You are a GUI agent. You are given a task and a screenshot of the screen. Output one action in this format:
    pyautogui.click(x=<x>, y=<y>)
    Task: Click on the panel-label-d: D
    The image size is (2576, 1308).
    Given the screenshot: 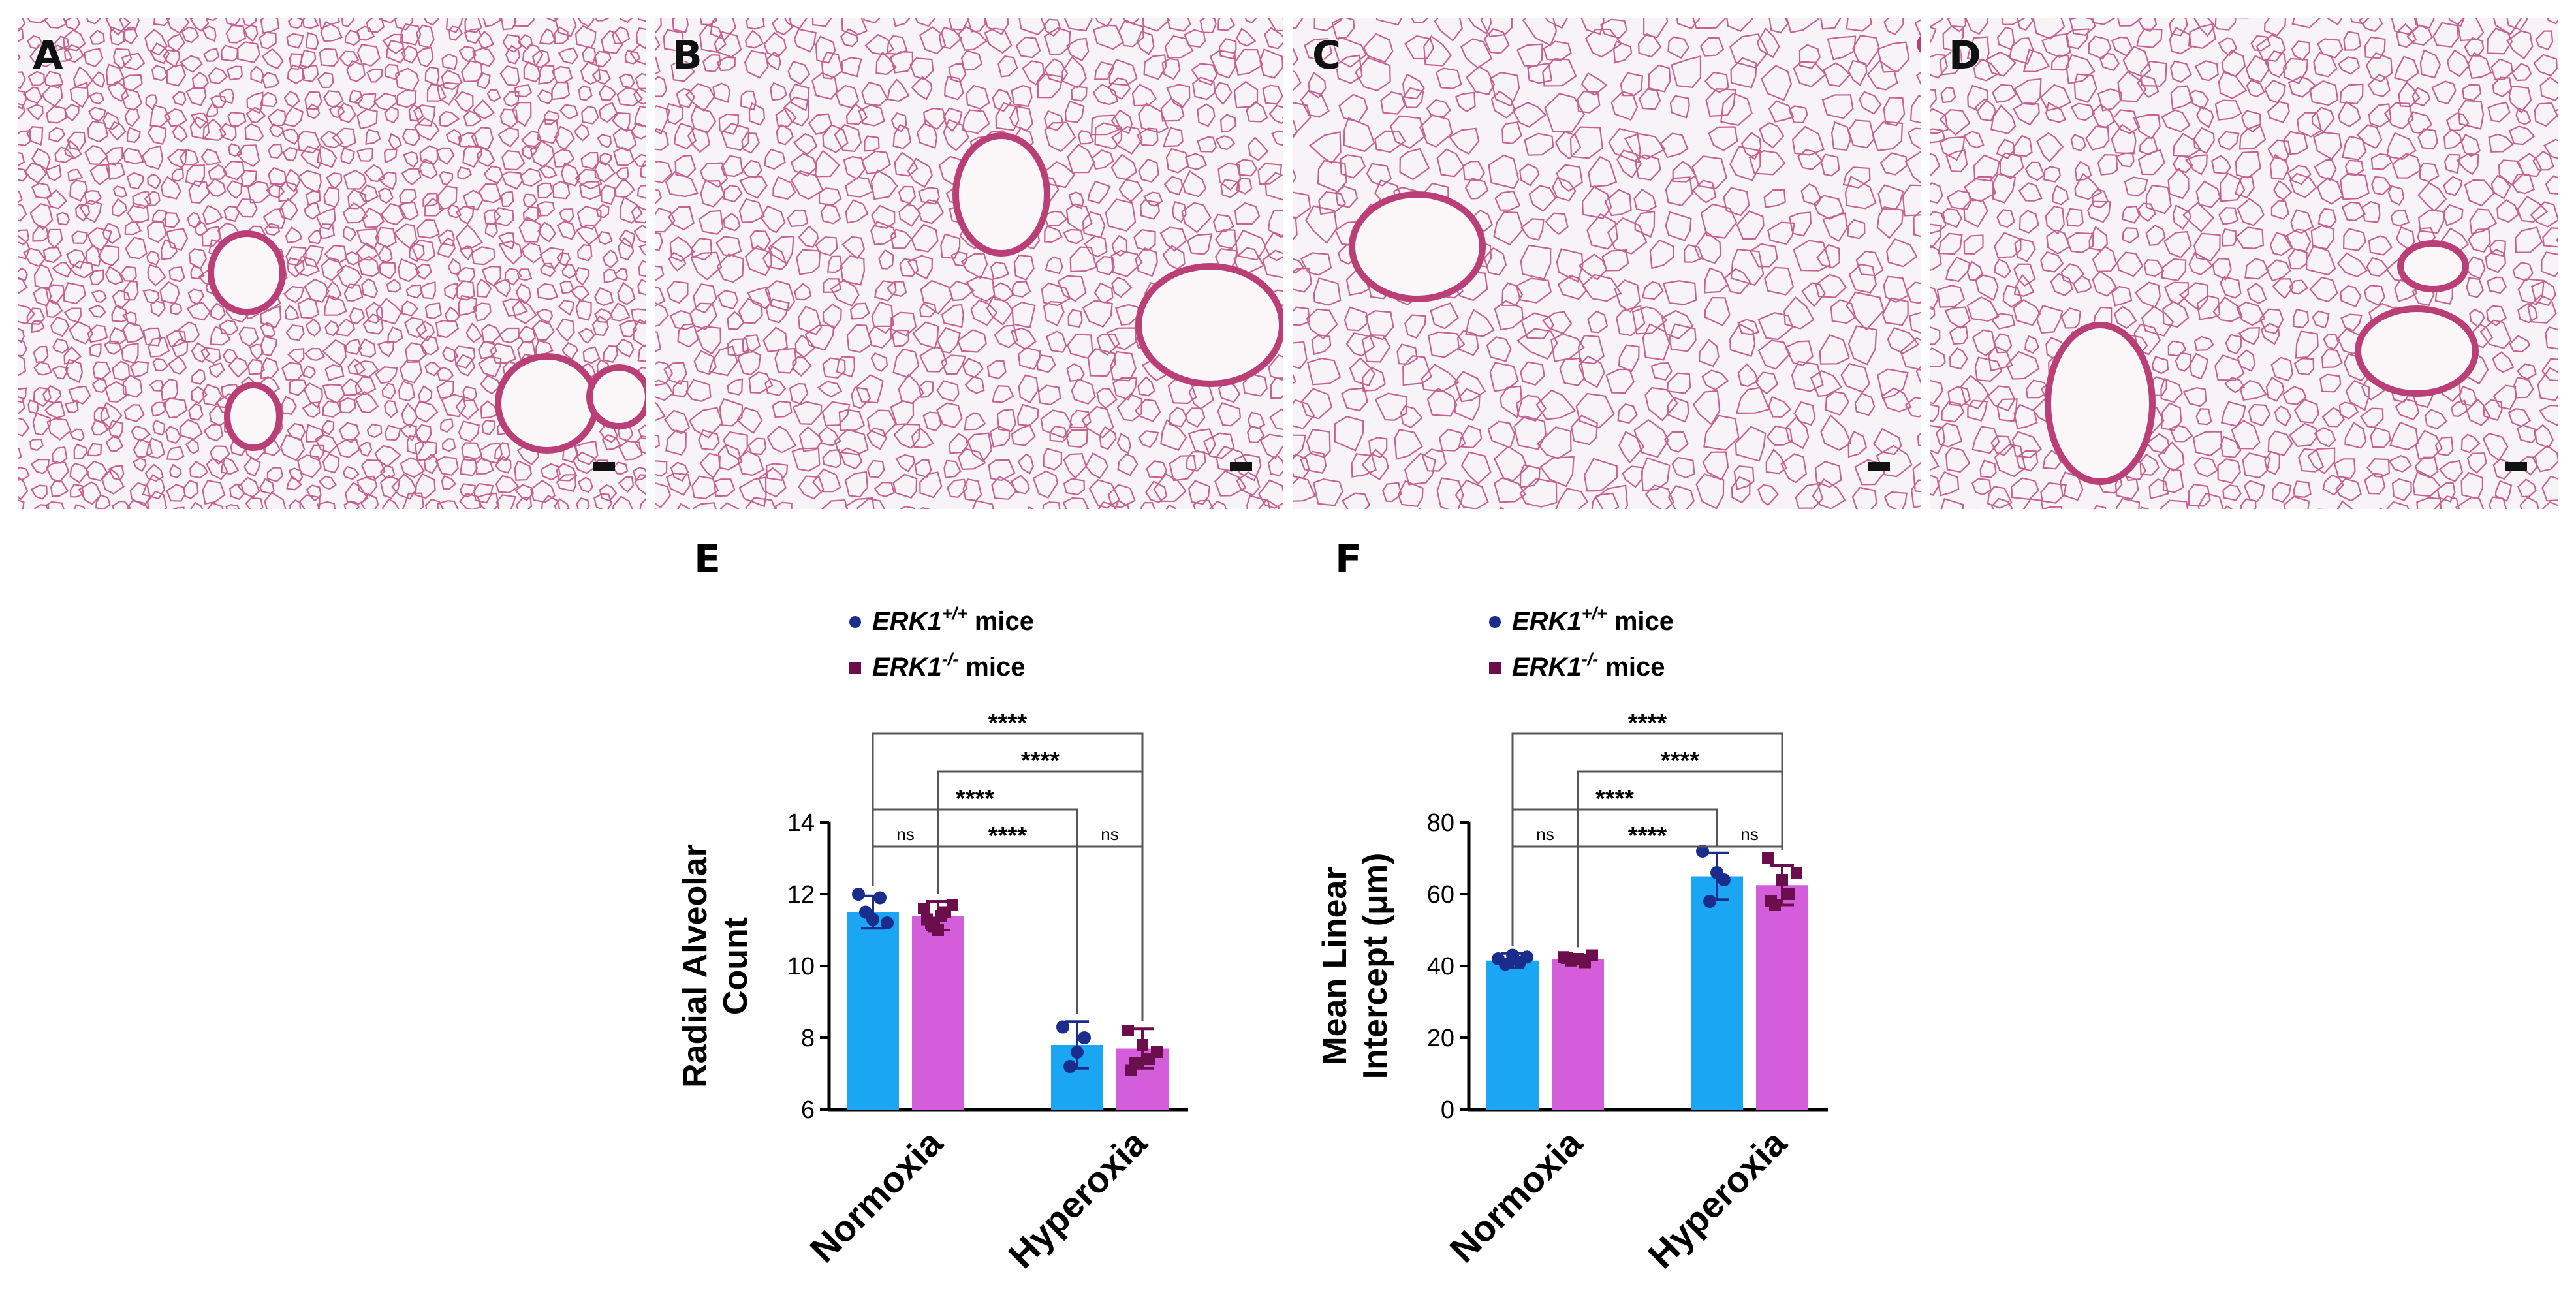 What is the action you would take?
    pyautogui.click(x=1965, y=56)
    